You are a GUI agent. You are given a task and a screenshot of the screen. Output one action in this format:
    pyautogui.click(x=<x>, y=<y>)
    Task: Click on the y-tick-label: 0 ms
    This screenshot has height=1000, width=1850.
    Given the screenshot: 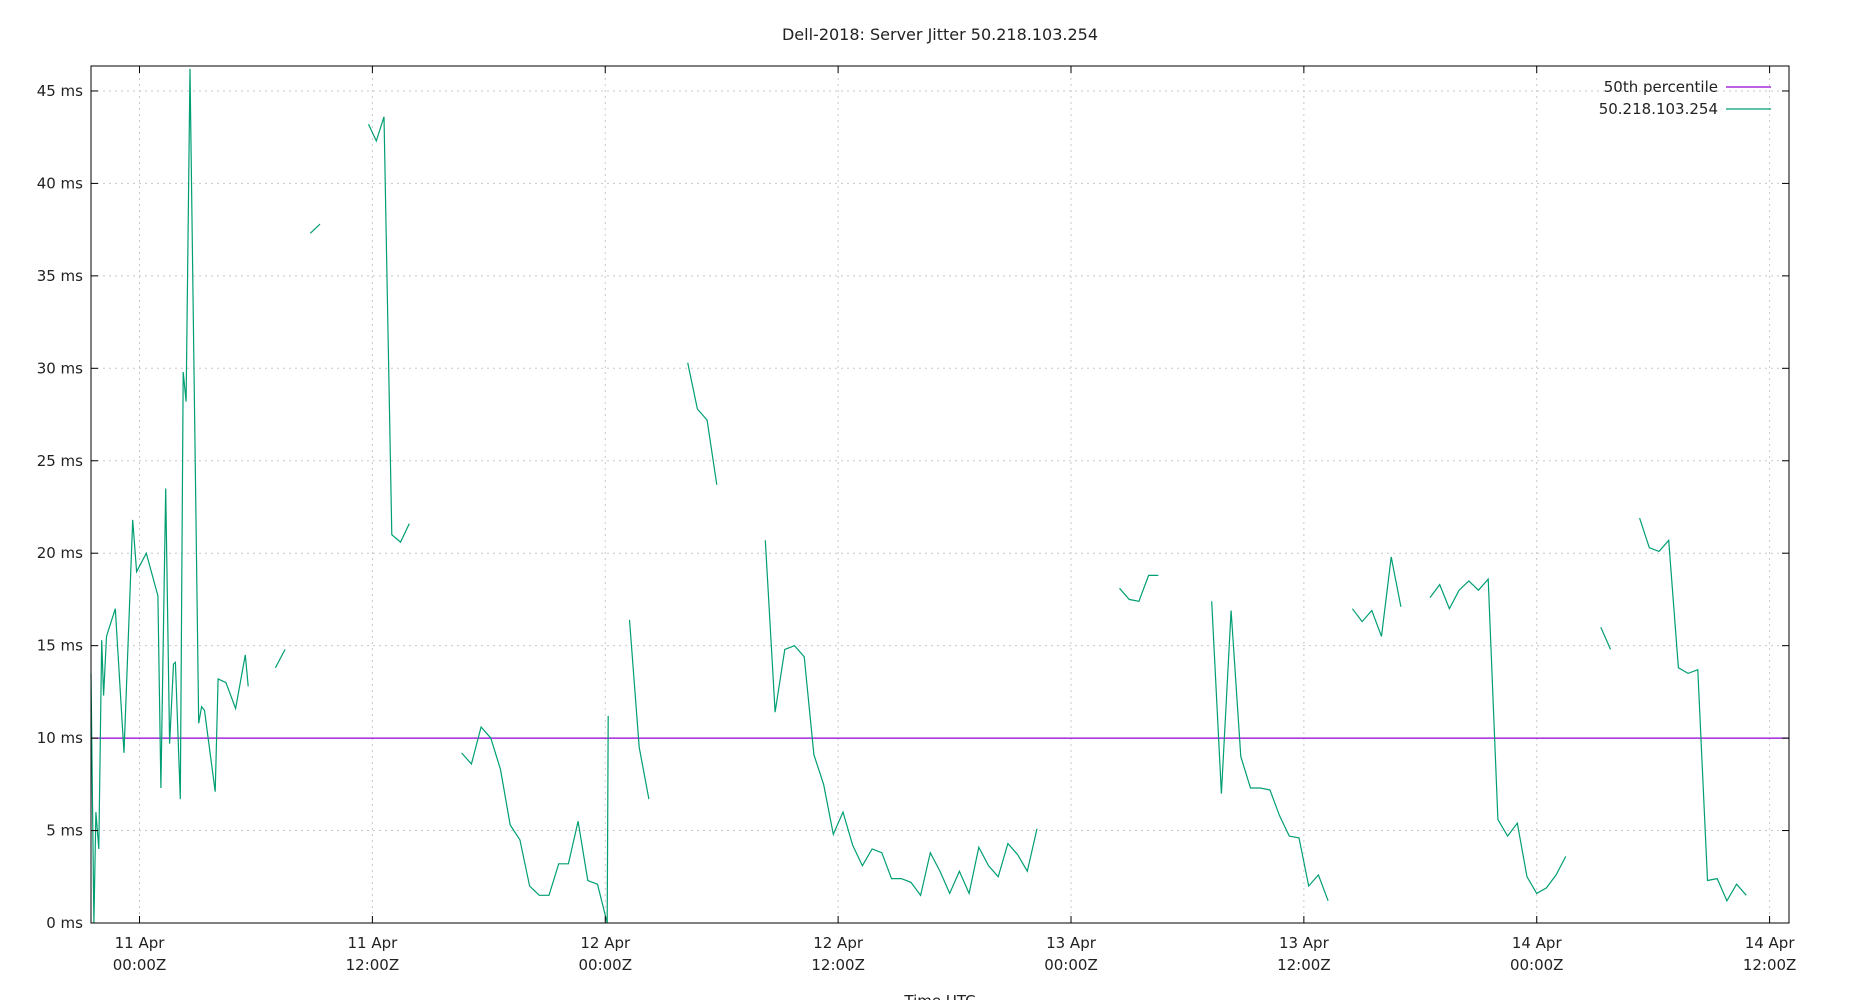 What is the action you would take?
    pyautogui.click(x=64, y=923)
    